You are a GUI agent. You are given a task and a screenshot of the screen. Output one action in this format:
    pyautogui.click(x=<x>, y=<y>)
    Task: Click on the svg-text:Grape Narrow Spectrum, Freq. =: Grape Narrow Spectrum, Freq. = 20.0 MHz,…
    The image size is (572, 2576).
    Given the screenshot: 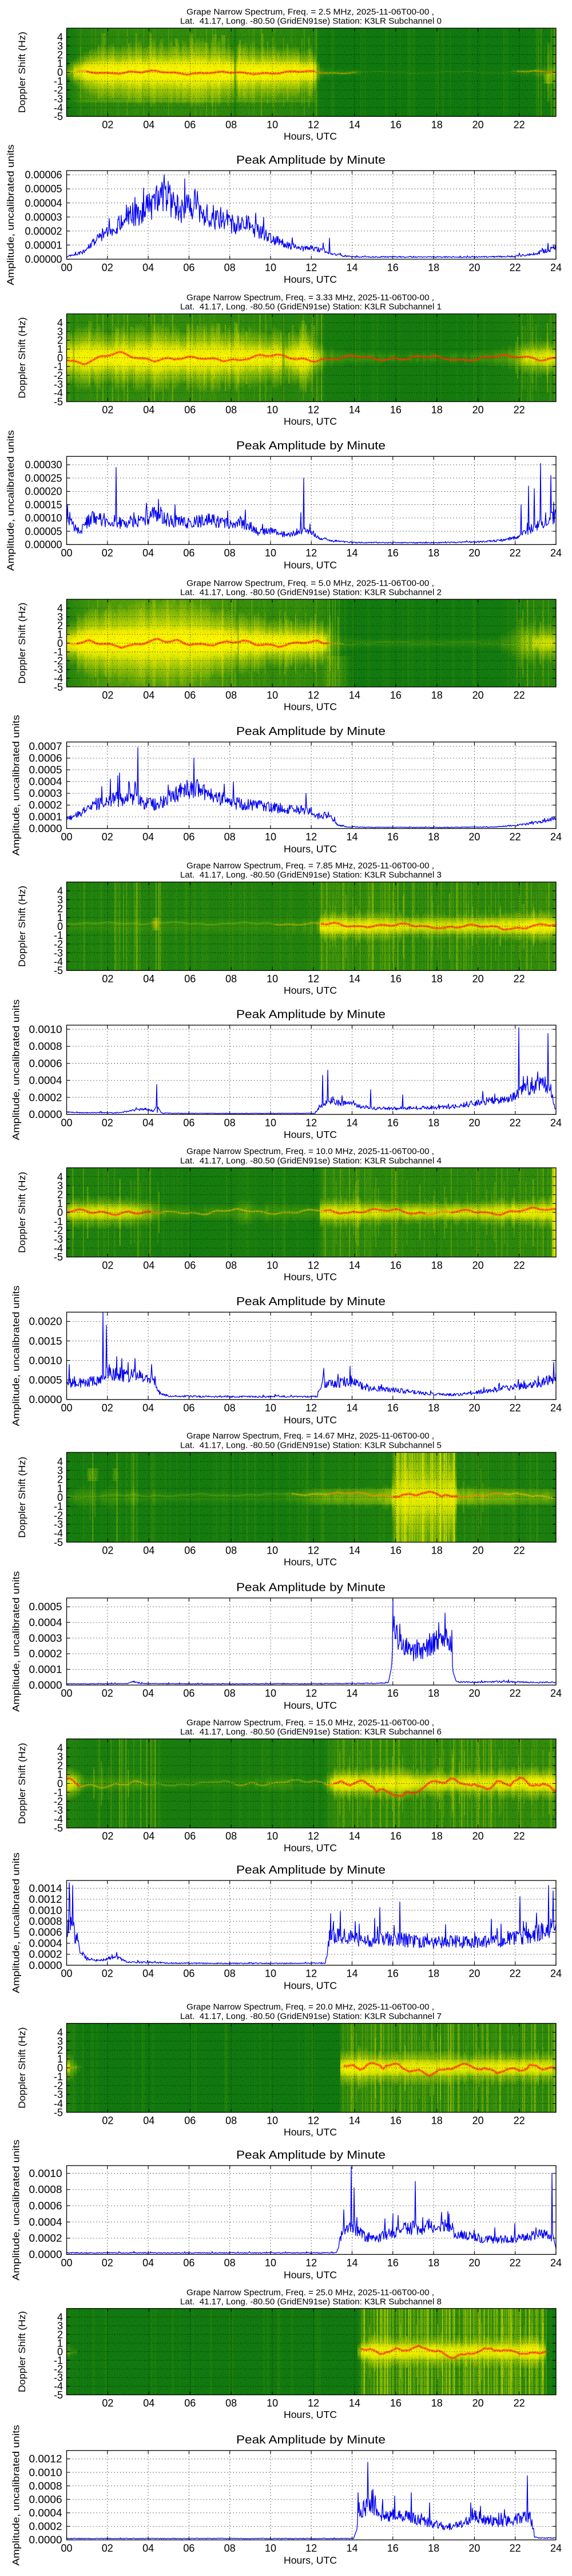 What is the action you would take?
    pyautogui.click(x=310, y=2007)
    